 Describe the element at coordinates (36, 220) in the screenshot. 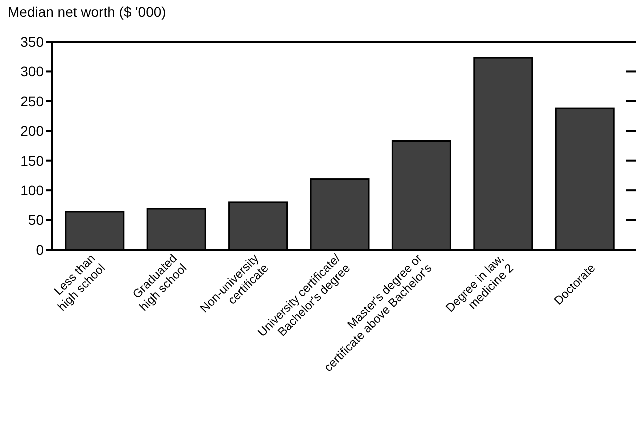

I see `y-tick-label: 50` at that location.